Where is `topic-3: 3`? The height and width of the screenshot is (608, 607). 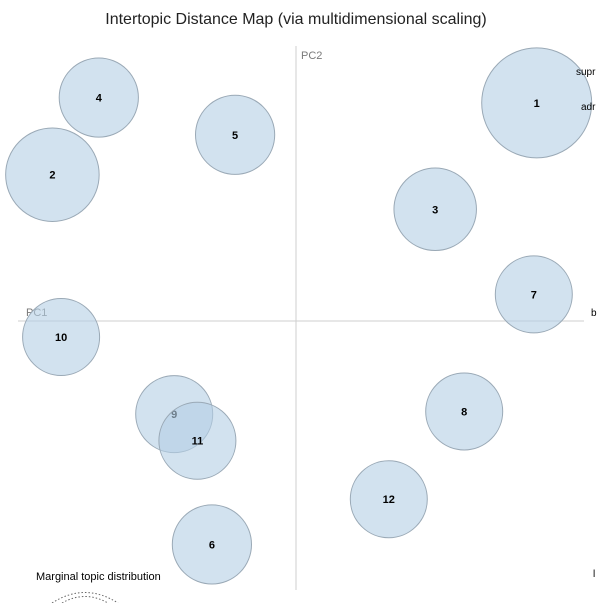 topic-3: 3 is located at coordinates (435, 209).